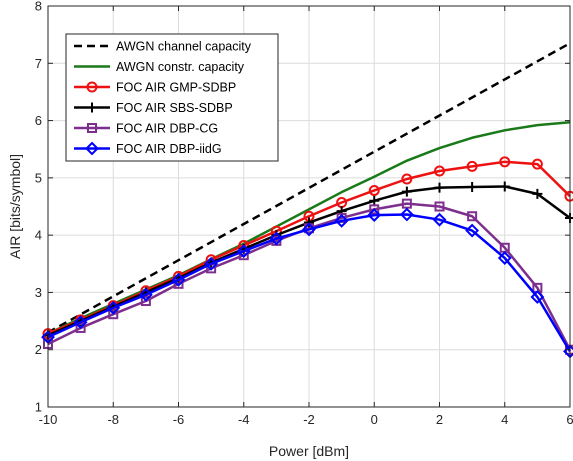 The height and width of the screenshot is (461, 573). I want to click on legend-label: FOC AIR DBP-iidG, so click(169, 149).